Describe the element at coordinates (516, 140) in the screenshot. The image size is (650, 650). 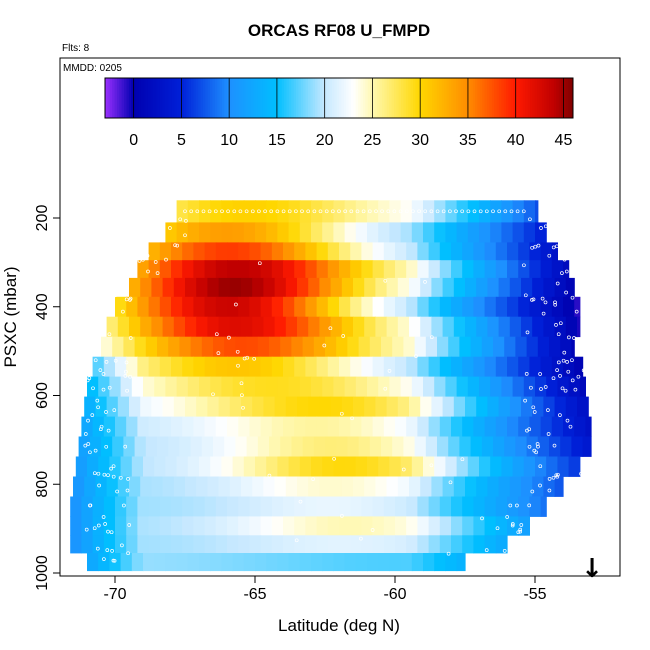
I see `colorbar-tick-label: 40` at that location.